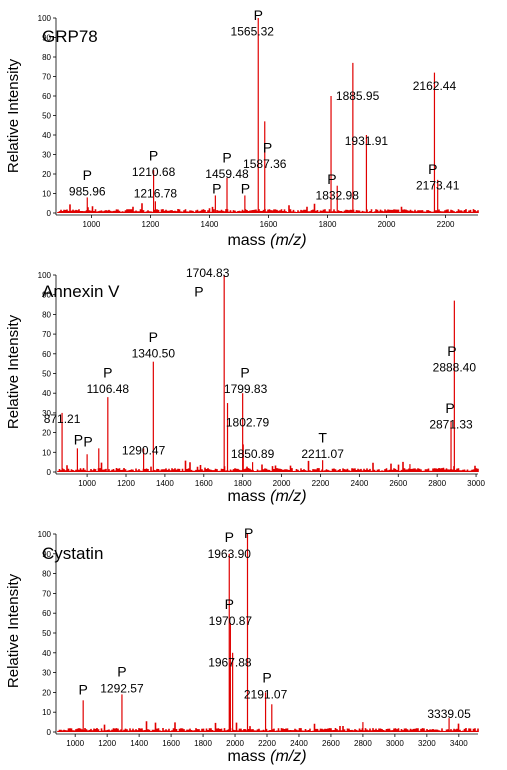 The image size is (507, 770). Describe the element at coordinates (322, 437) in the screenshot. I see `peak-type-label: T` at that location.